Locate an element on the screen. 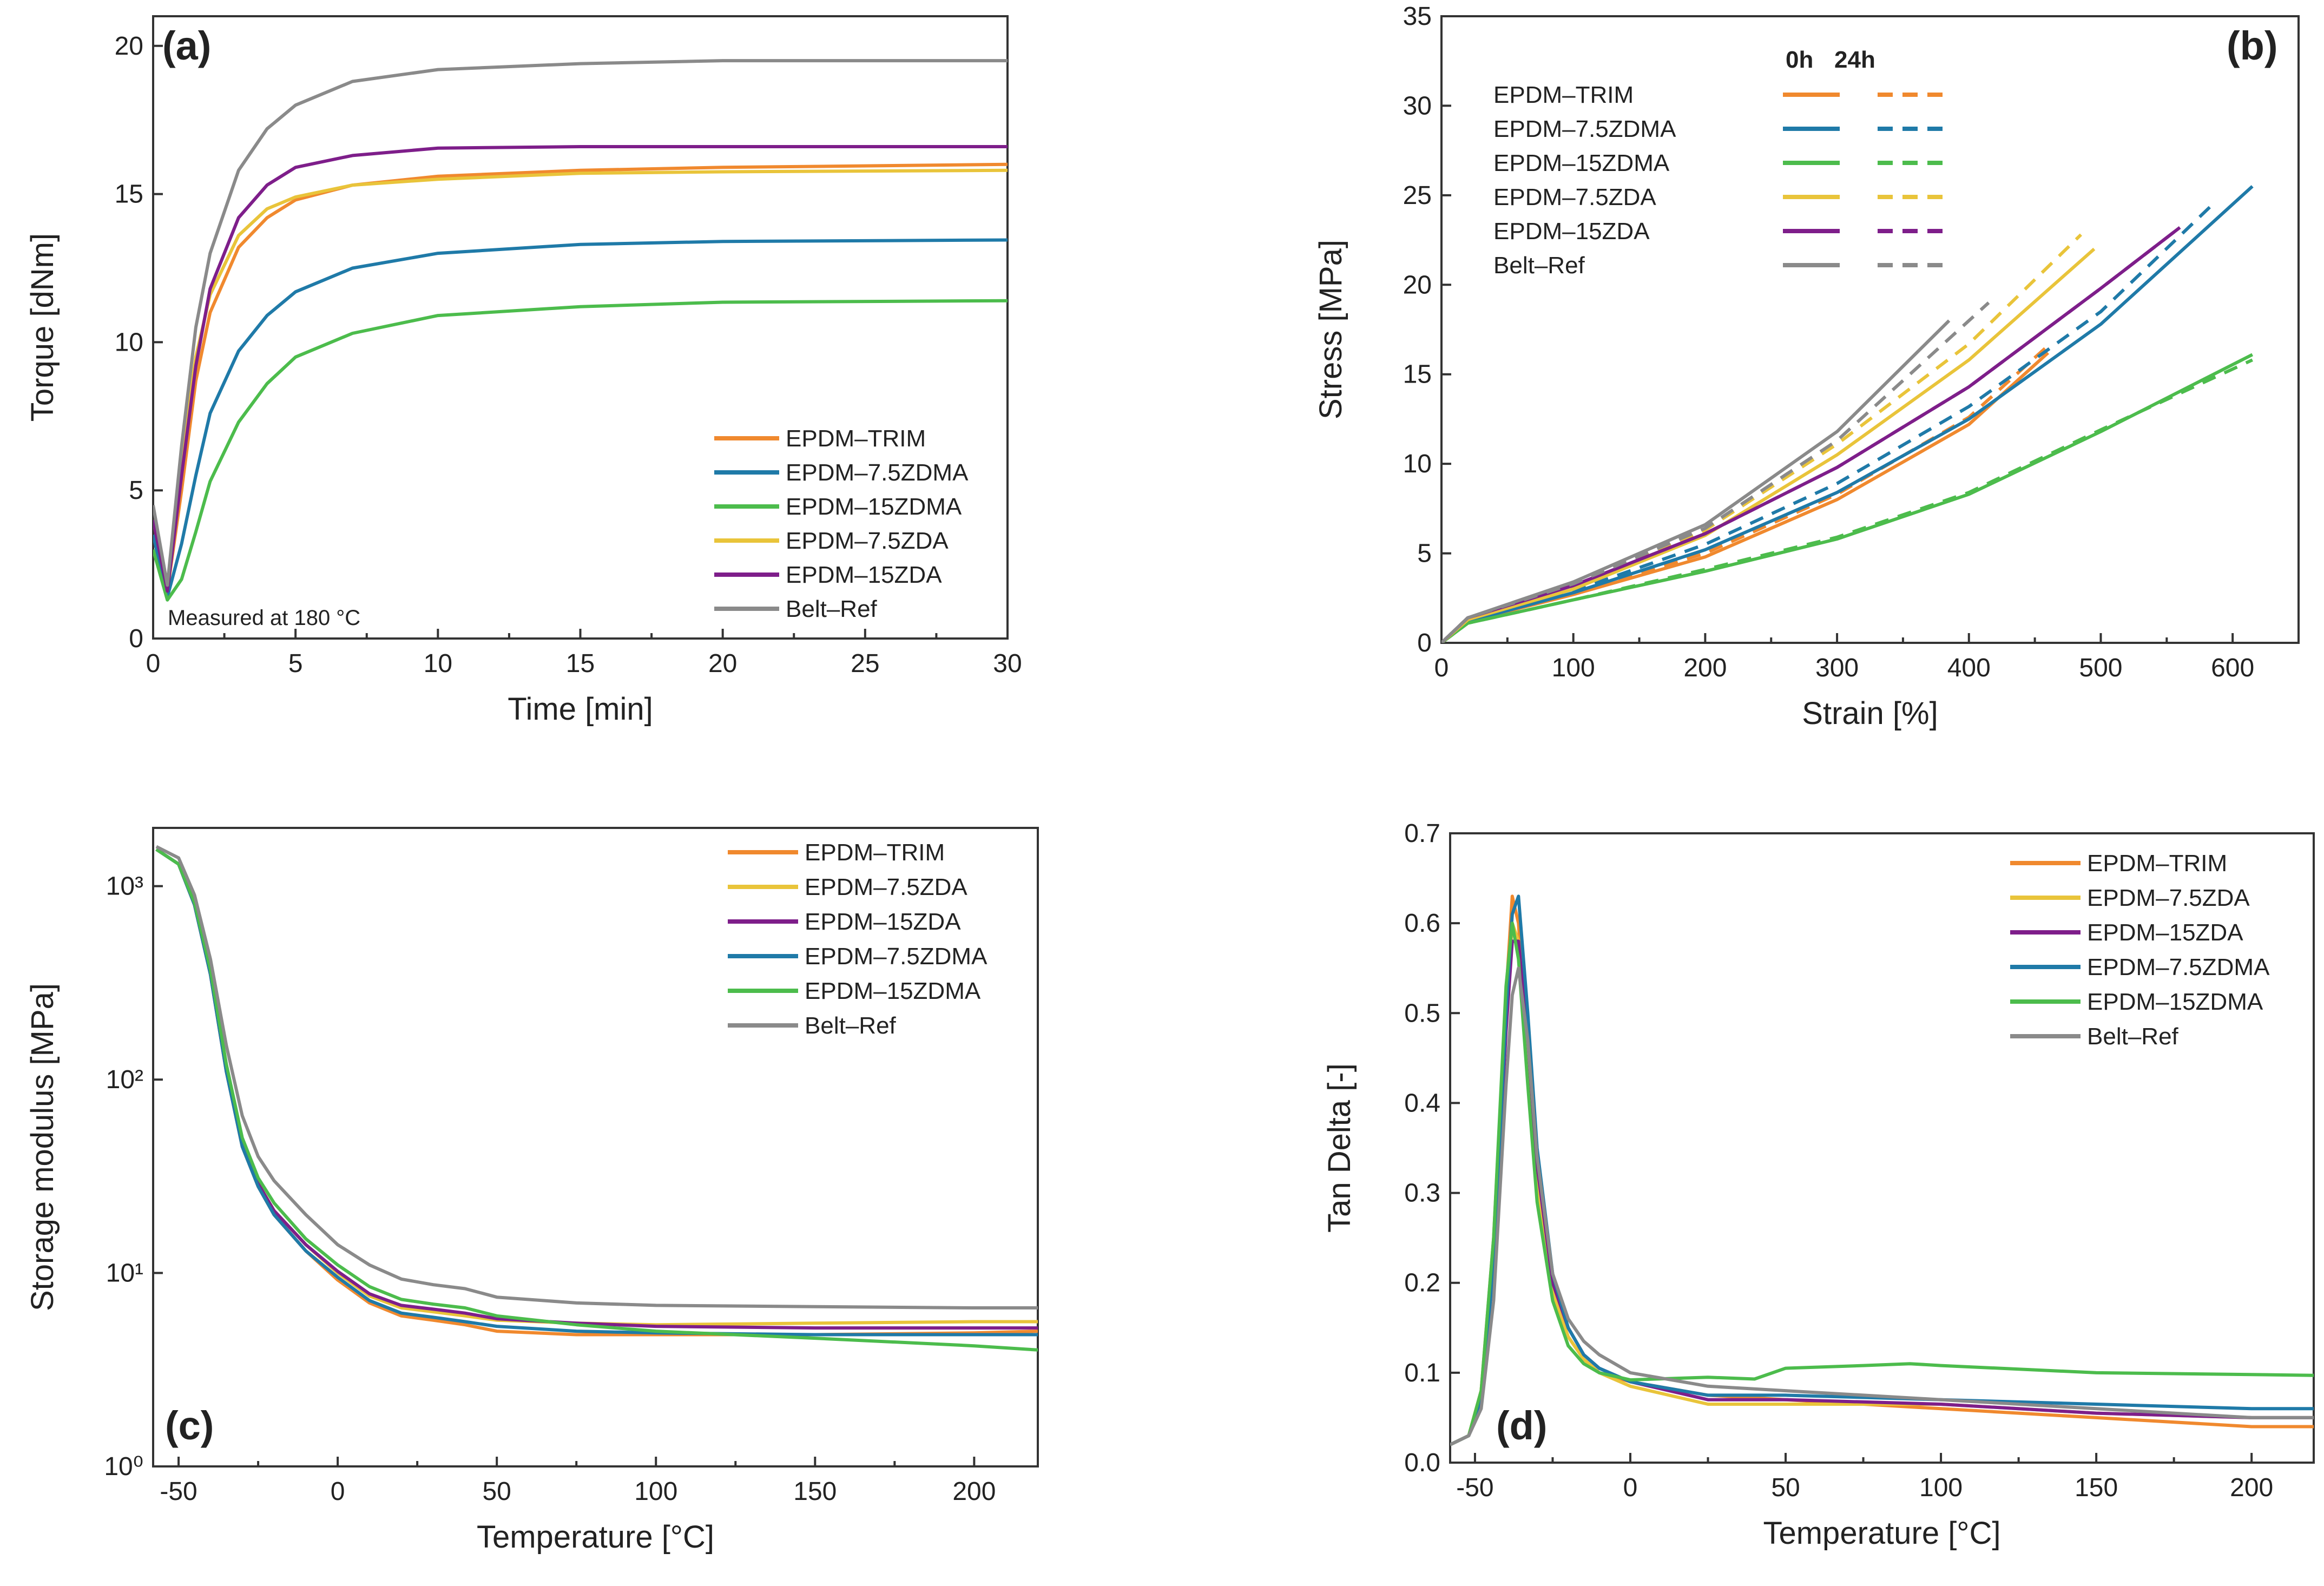 The height and width of the screenshot is (1586, 2324). series-line-EPDM–15ZDA-24h is located at coordinates (1811, 434).